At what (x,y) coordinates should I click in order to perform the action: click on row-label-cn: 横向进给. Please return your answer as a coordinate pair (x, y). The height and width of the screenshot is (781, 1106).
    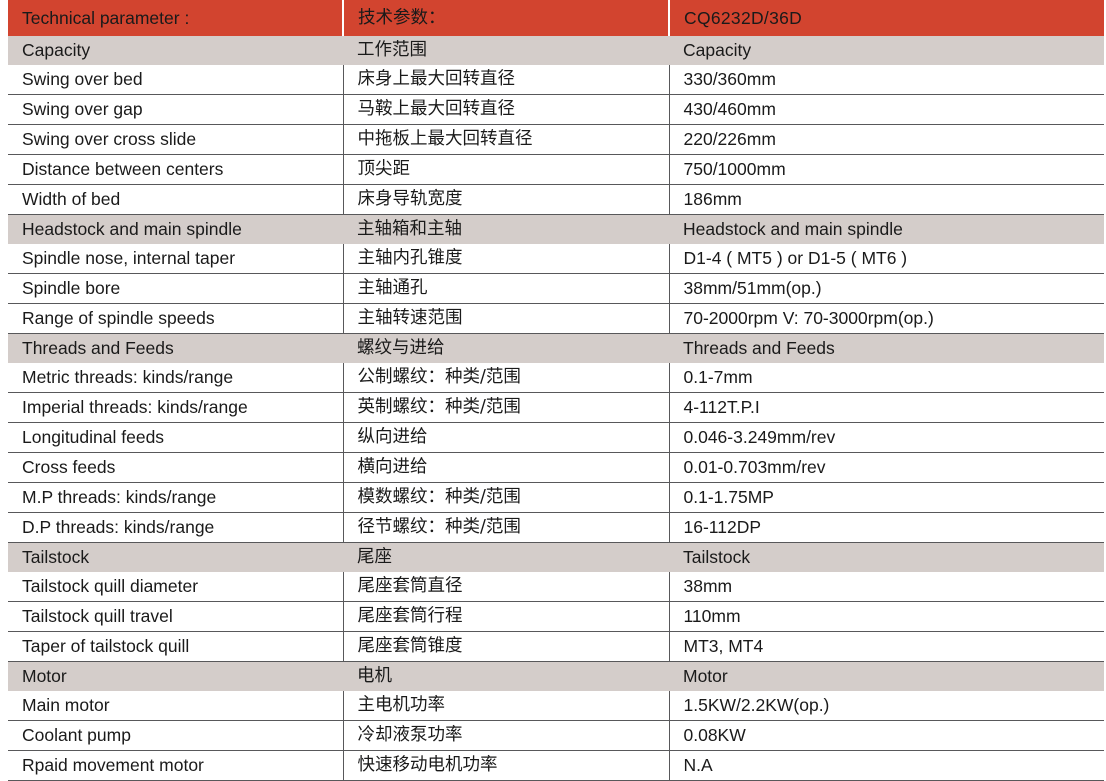
    Looking at the image, I should click on (506, 467).